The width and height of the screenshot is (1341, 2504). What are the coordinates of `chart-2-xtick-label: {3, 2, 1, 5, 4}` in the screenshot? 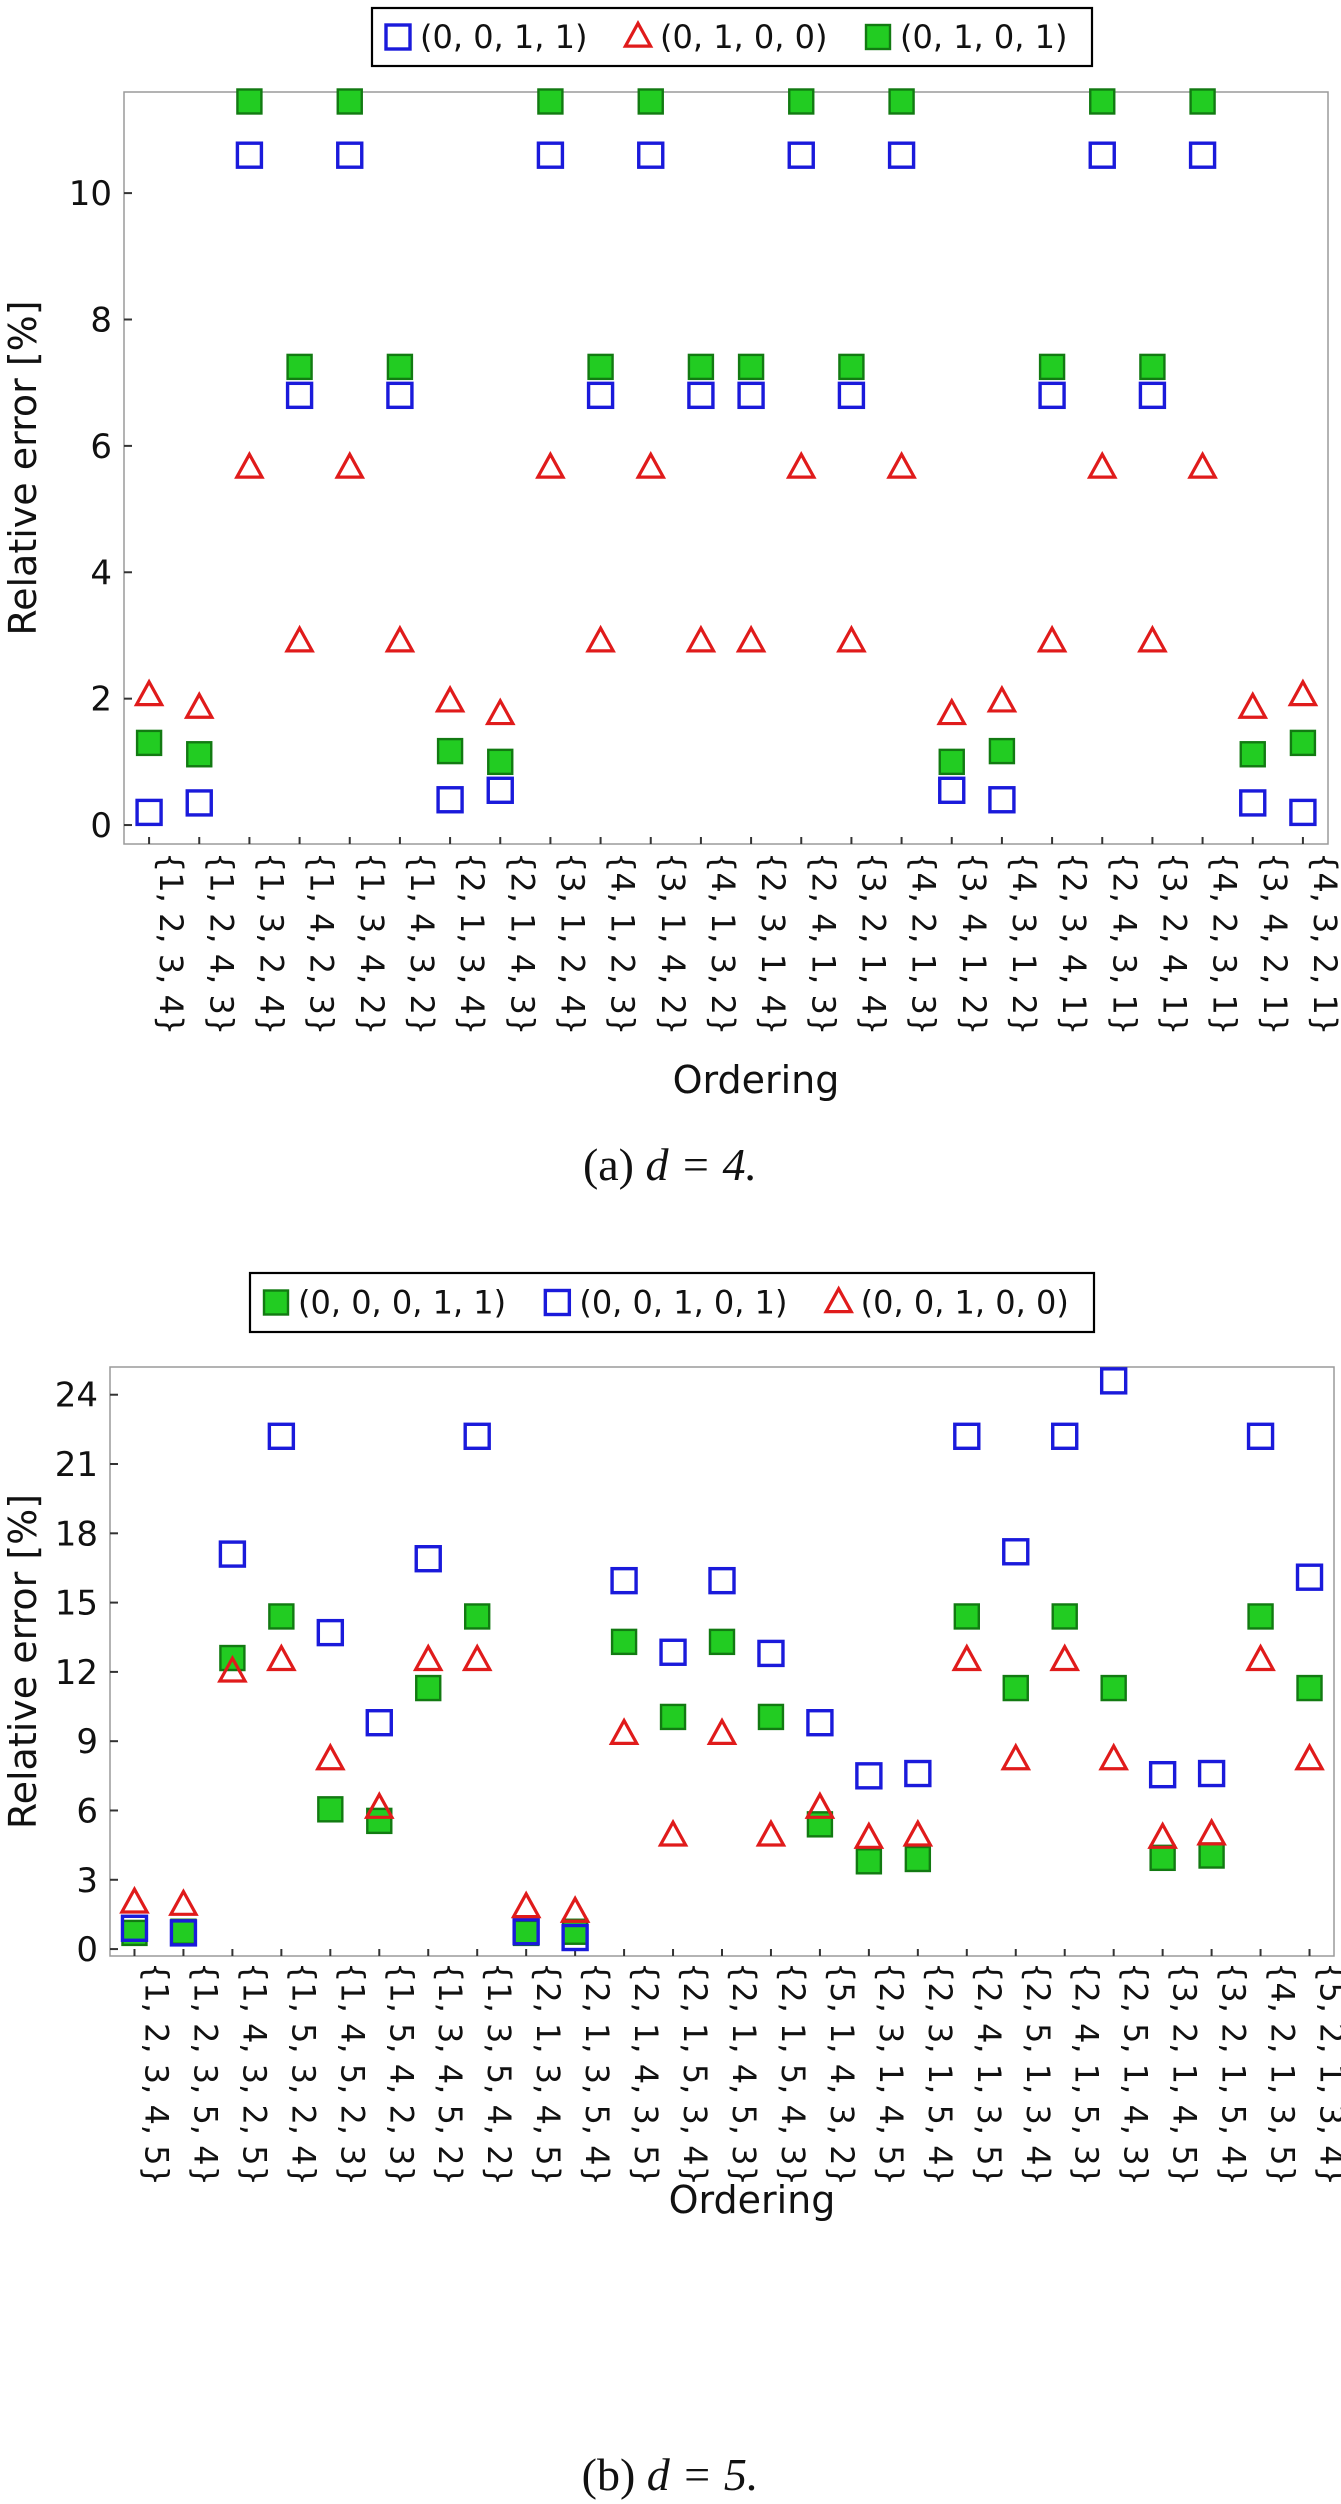 It's located at (1234, 2074).